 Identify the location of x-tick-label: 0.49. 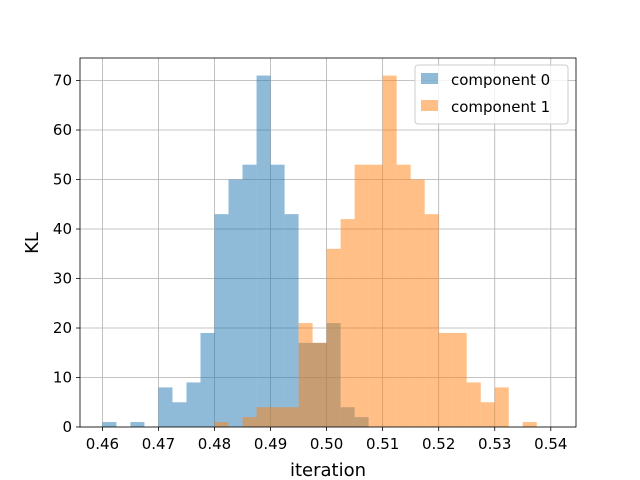
(270, 444).